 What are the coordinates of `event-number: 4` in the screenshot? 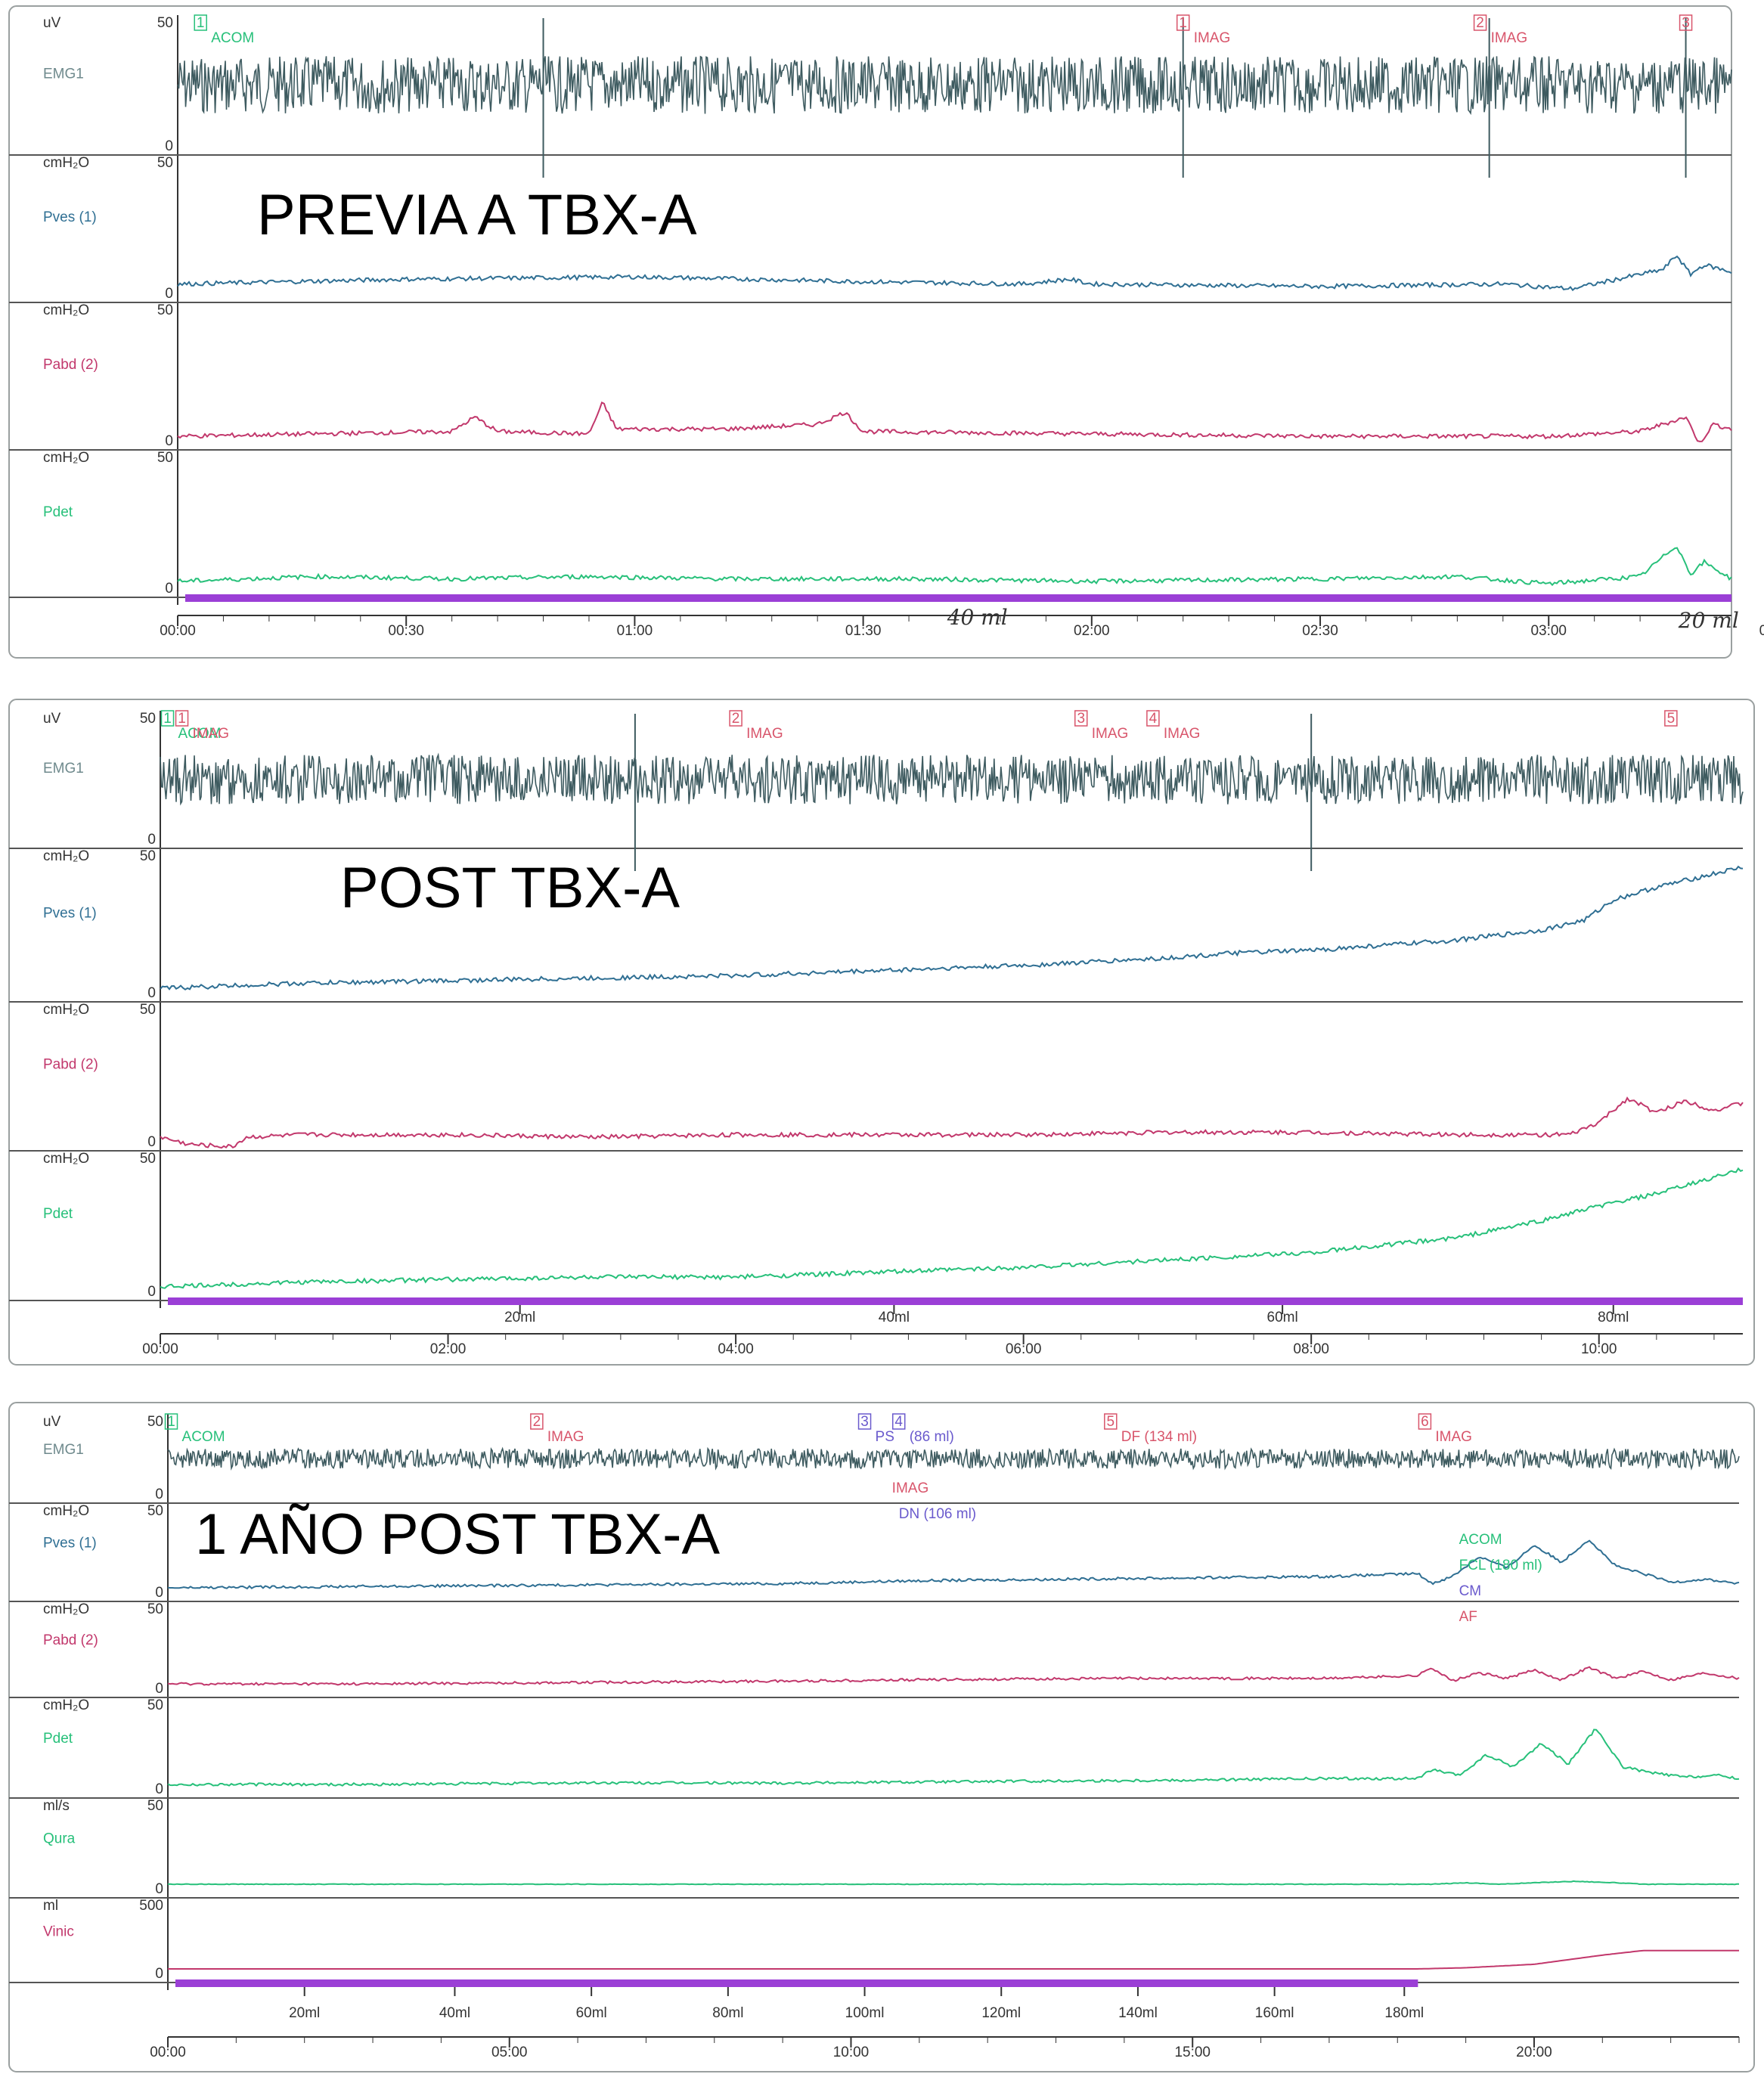 It's located at (898, 1422).